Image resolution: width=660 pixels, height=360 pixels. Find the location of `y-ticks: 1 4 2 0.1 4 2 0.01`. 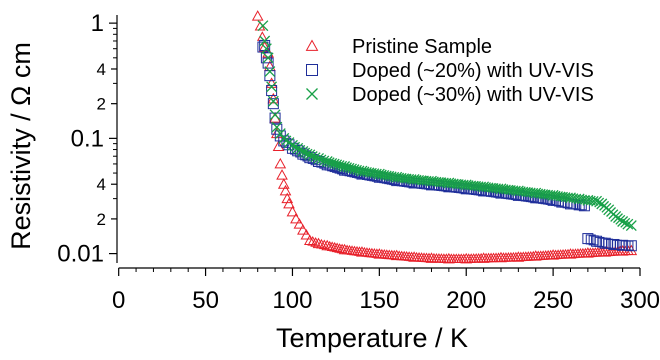

y-ticks: 1 4 2 0.1 4 2 0.01 is located at coordinates (87, 139).